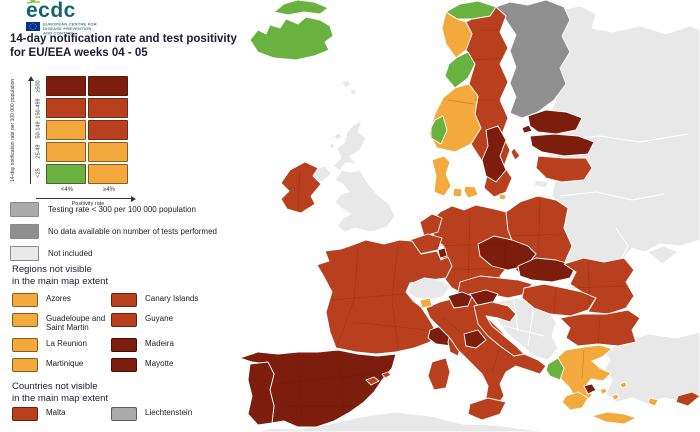  I want to click on legend-label: Martinique, so click(65, 364).